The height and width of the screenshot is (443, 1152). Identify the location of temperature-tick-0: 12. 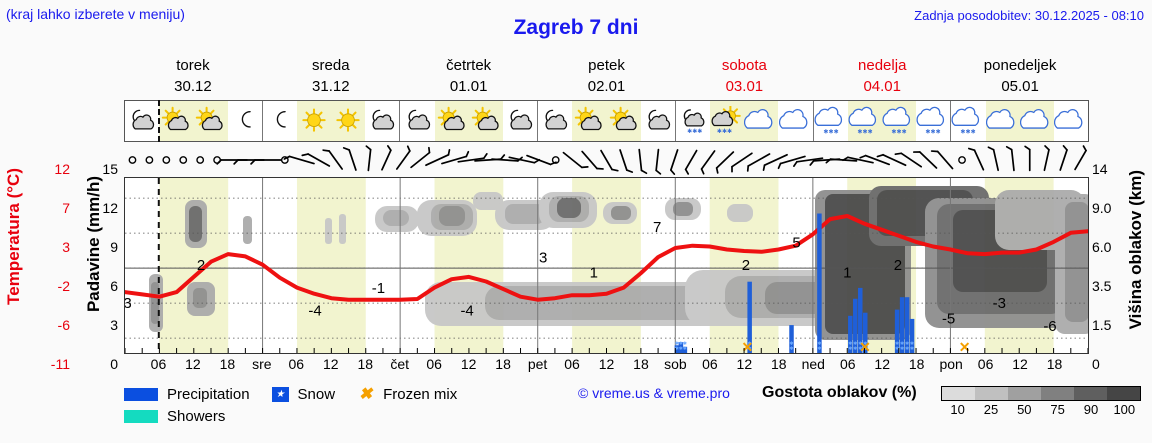
(62, 169).